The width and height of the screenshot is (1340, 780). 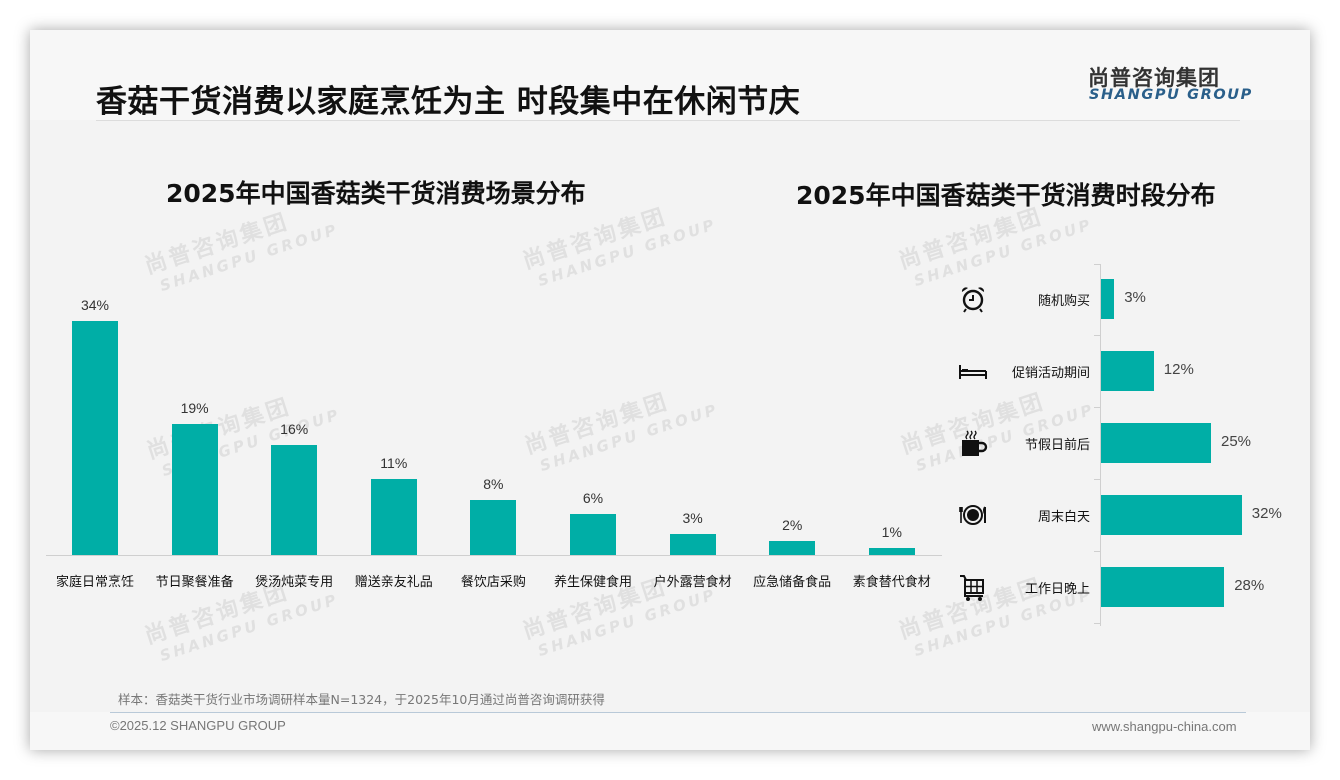 I want to click on footer-divider, so click(x=678, y=712).